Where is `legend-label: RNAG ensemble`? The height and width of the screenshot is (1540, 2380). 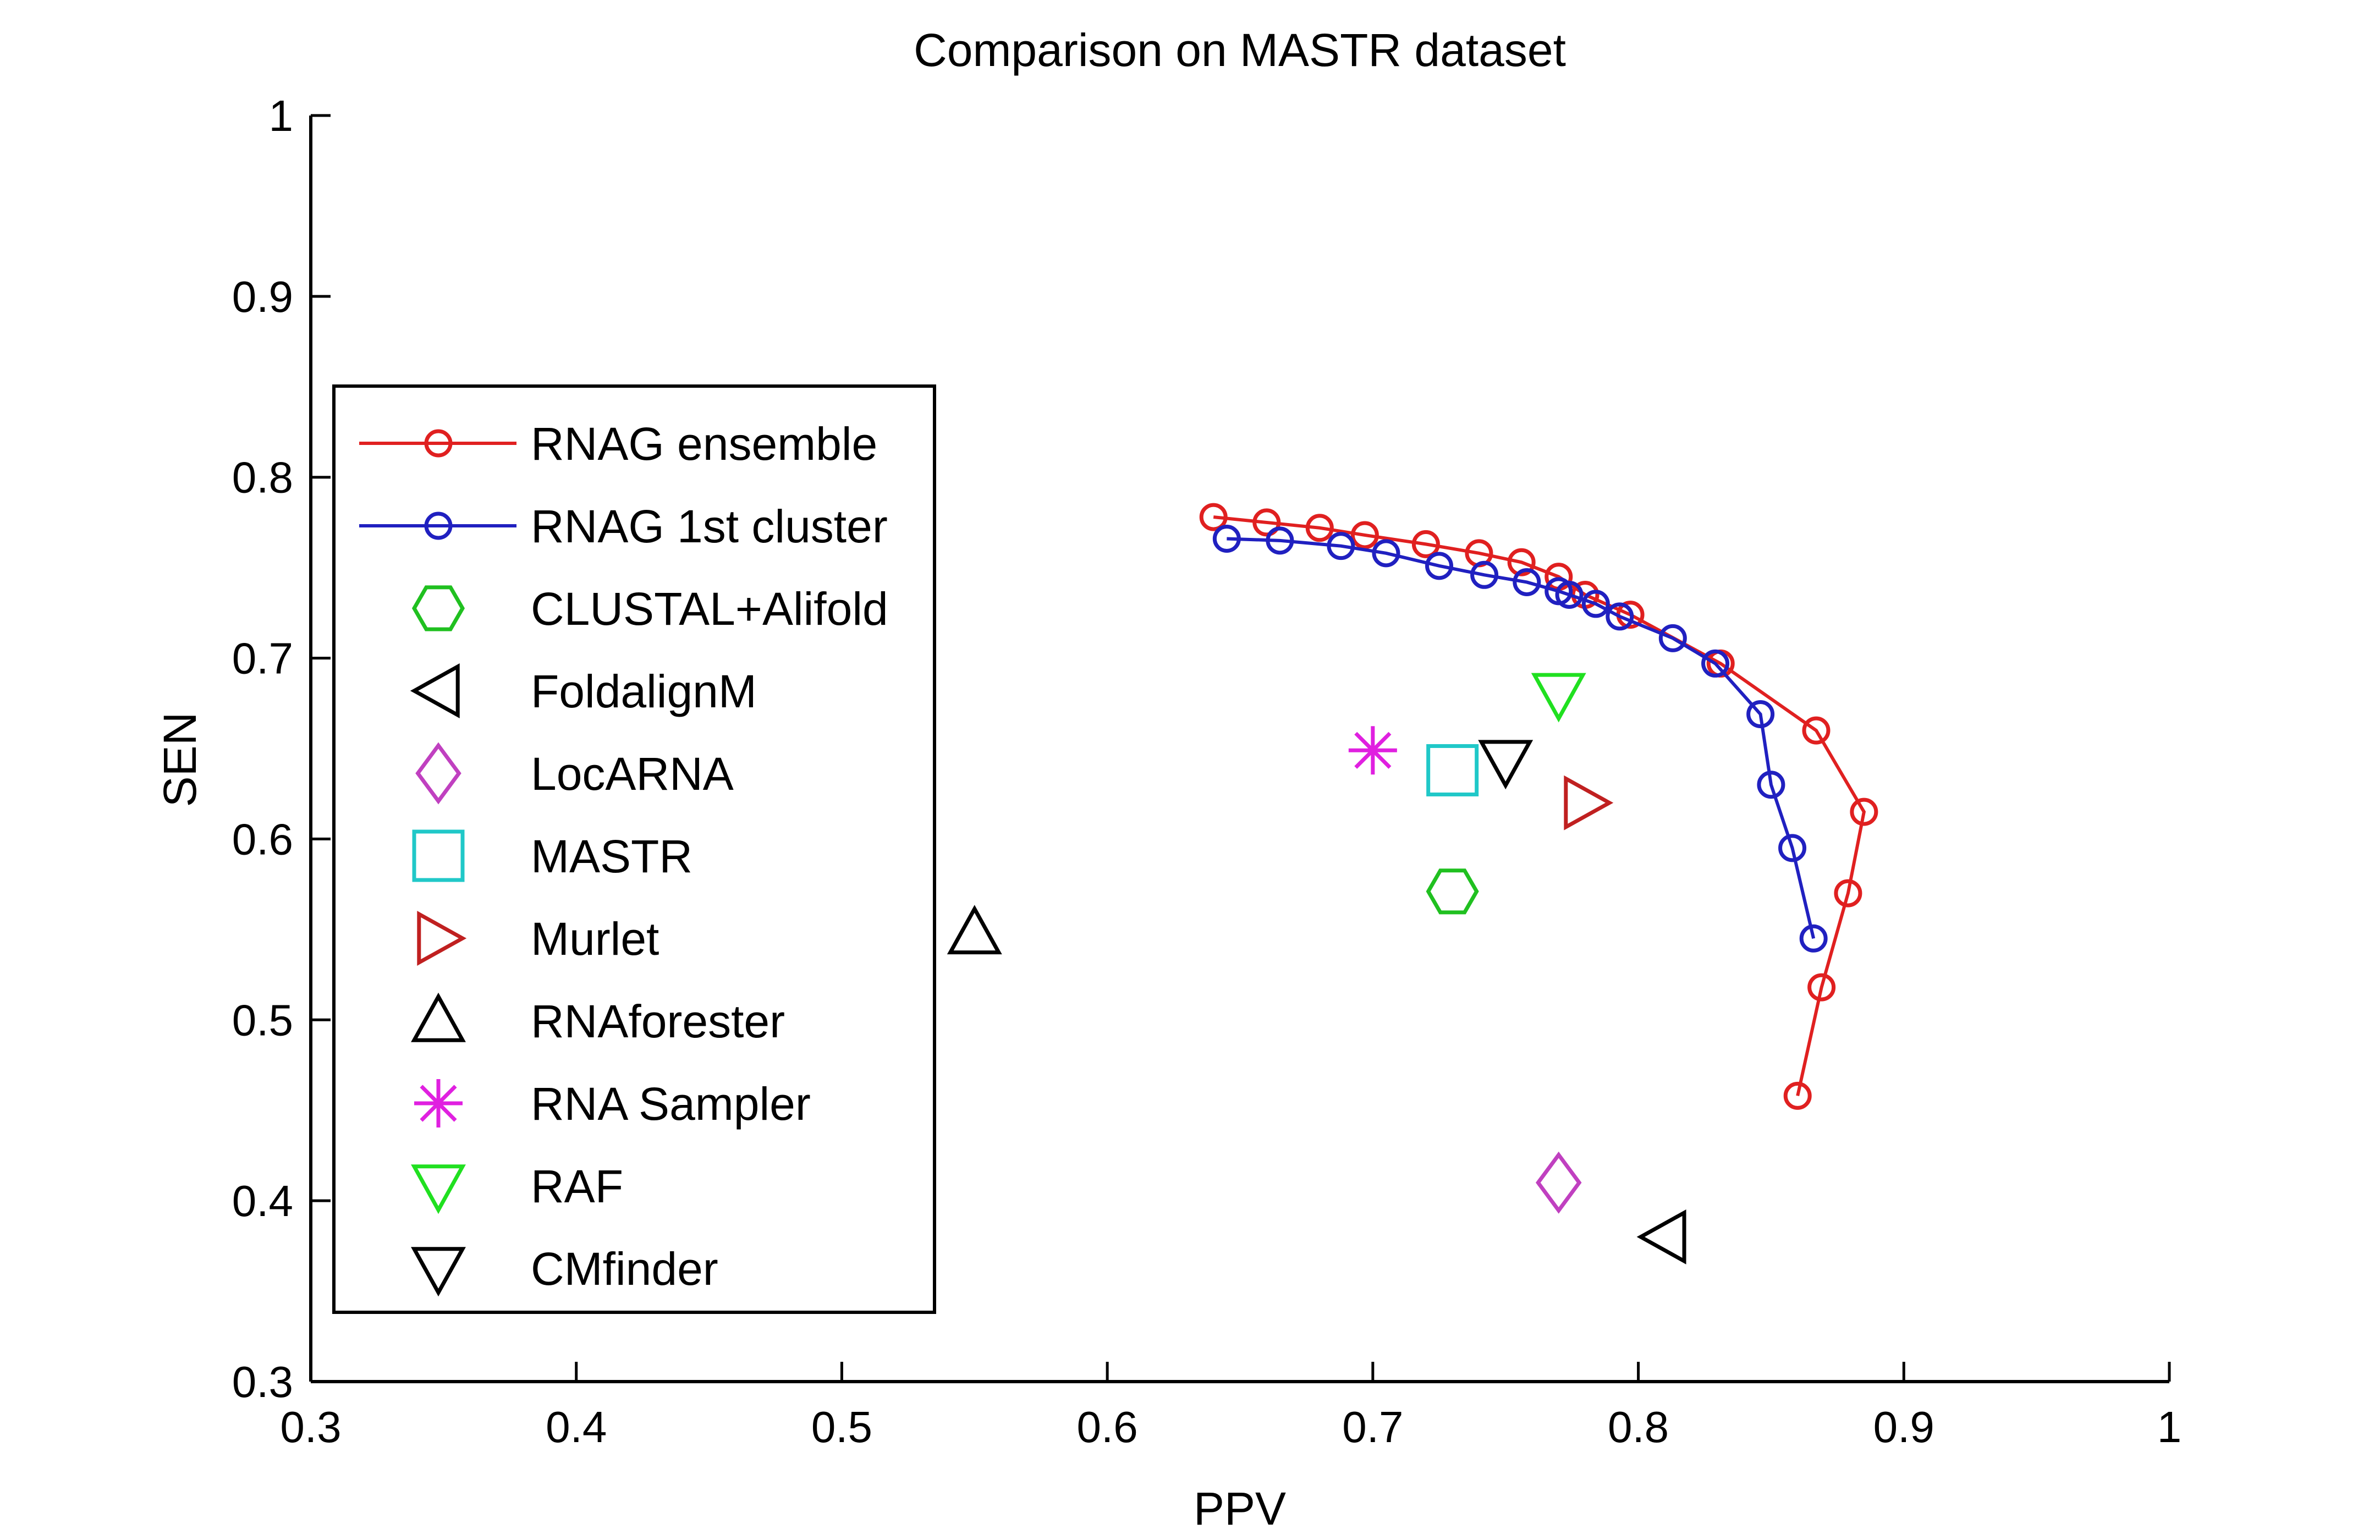
legend-label: RNAG ensemble is located at coordinates (704, 444).